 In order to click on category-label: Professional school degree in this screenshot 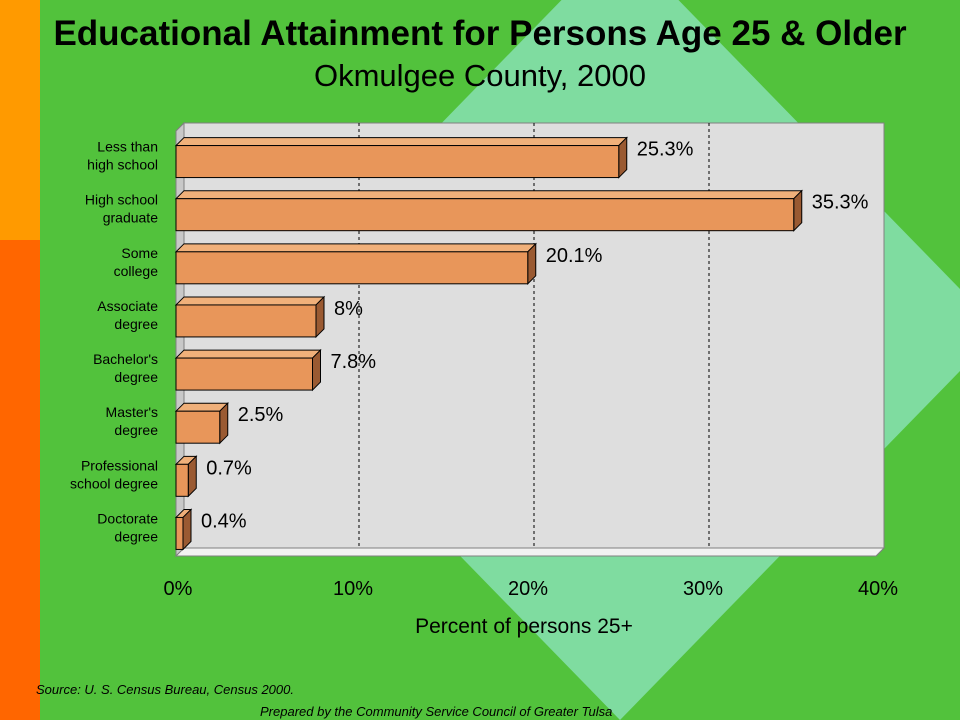, I will do `click(114, 474)`.